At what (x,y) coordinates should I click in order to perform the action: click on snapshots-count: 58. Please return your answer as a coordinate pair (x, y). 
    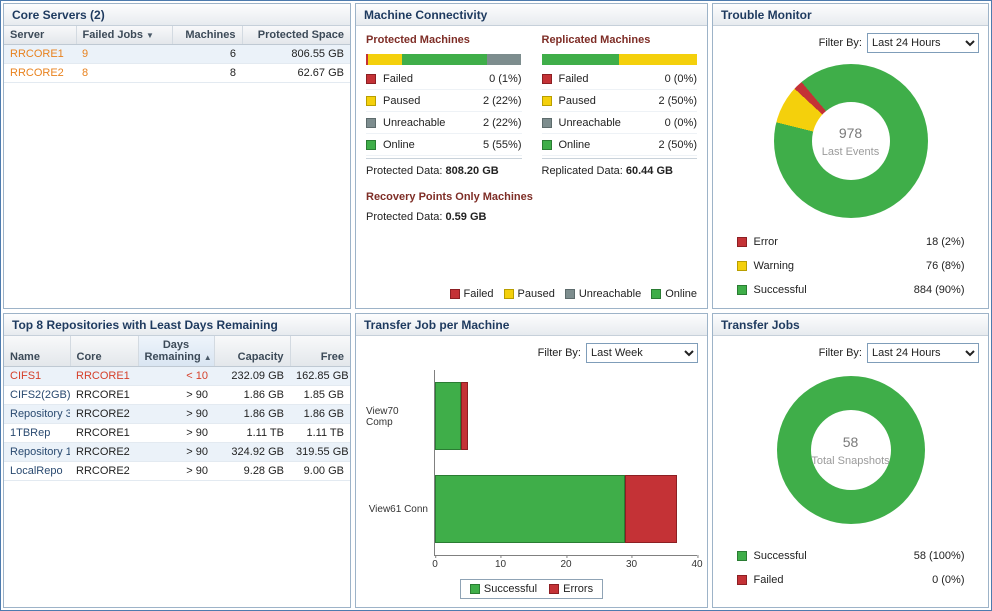
    Looking at the image, I should click on (850, 441).